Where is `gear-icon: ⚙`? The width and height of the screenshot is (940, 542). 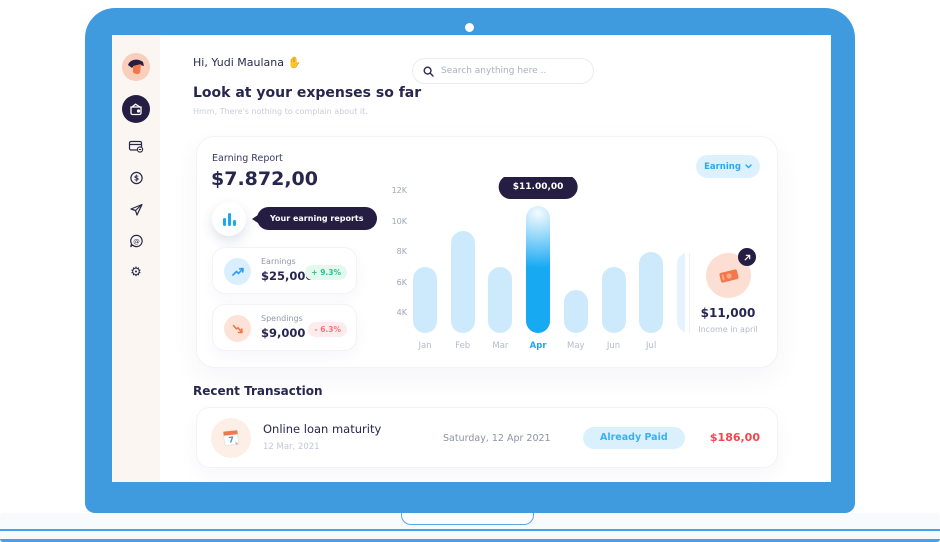 gear-icon: ⚙ is located at coordinates (136, 272).